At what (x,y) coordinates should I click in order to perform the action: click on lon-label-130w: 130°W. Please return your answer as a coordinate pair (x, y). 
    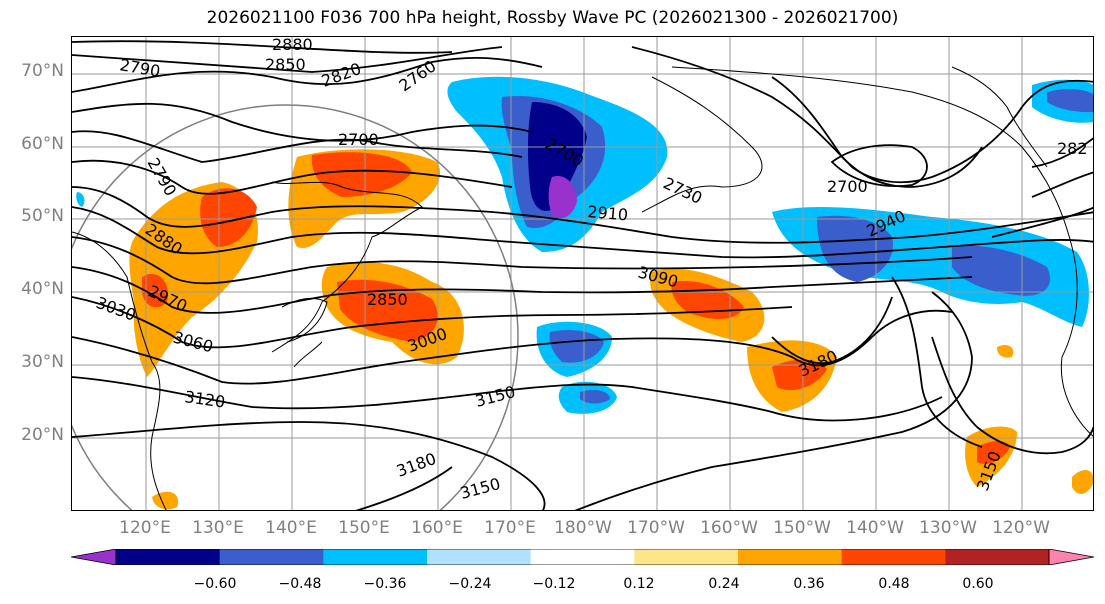
    Looking at the image, I should click on (948, 528).